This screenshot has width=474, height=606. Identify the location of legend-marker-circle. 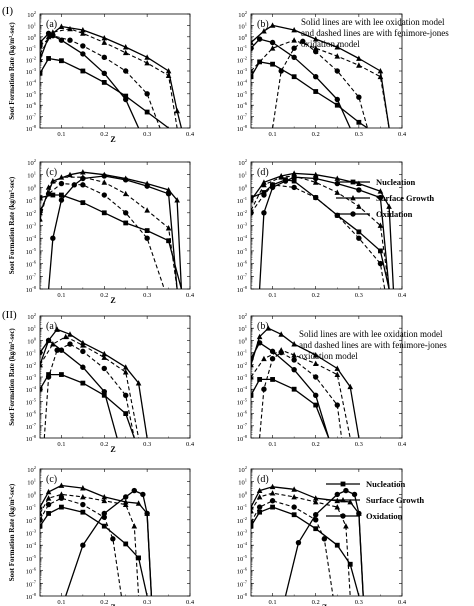
(353, 214).